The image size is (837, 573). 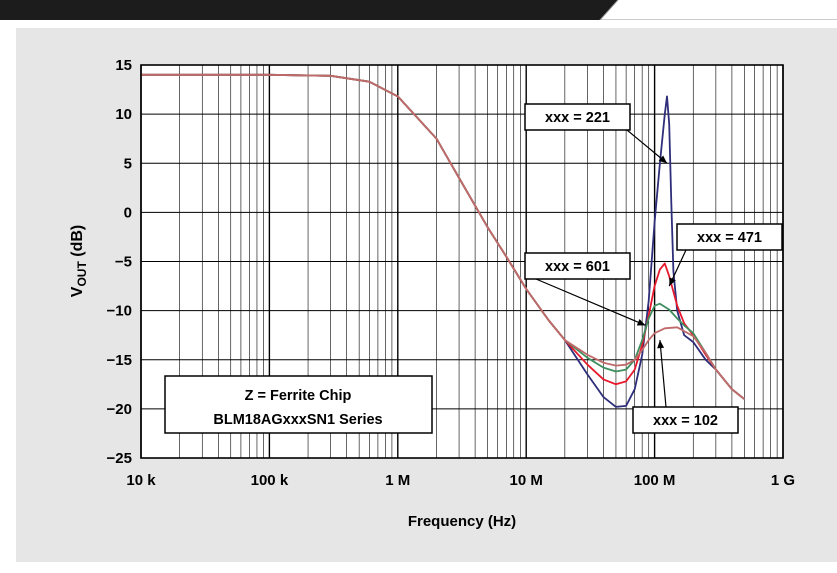 I want to click on annotation-label: xxx = 471, so click(x=729, y=238).